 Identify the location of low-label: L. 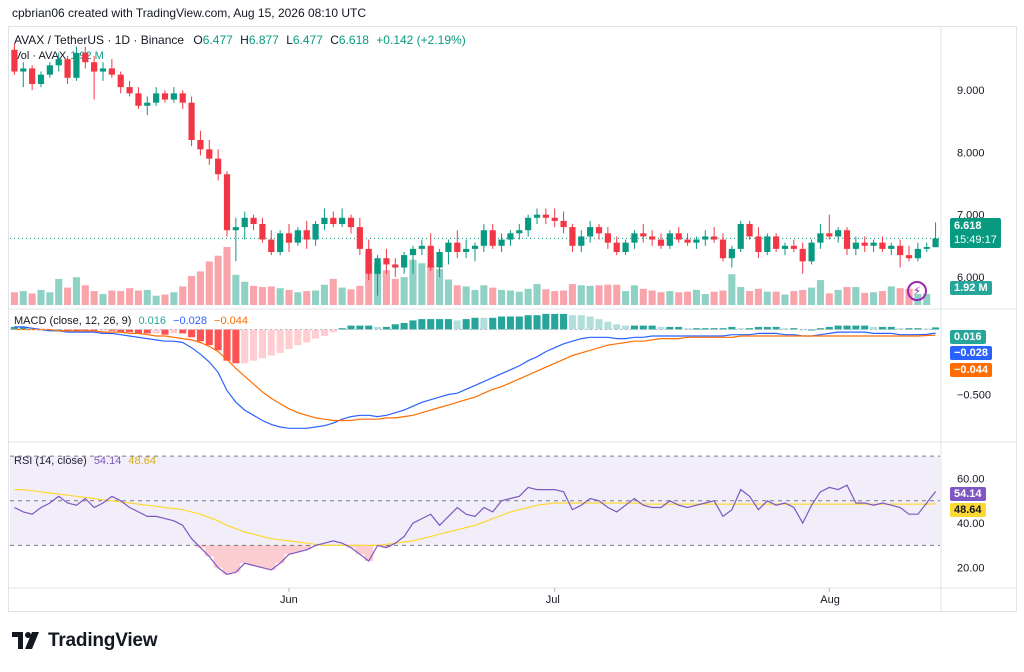
(289, 40).